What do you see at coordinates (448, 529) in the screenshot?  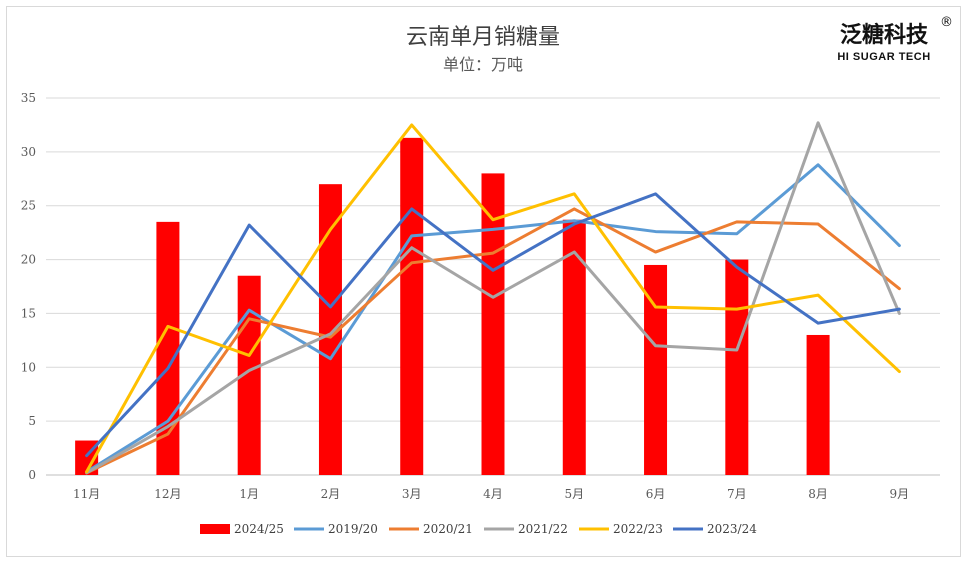 I see `legend-label: 2020/21` at bounding box center [448, 529].